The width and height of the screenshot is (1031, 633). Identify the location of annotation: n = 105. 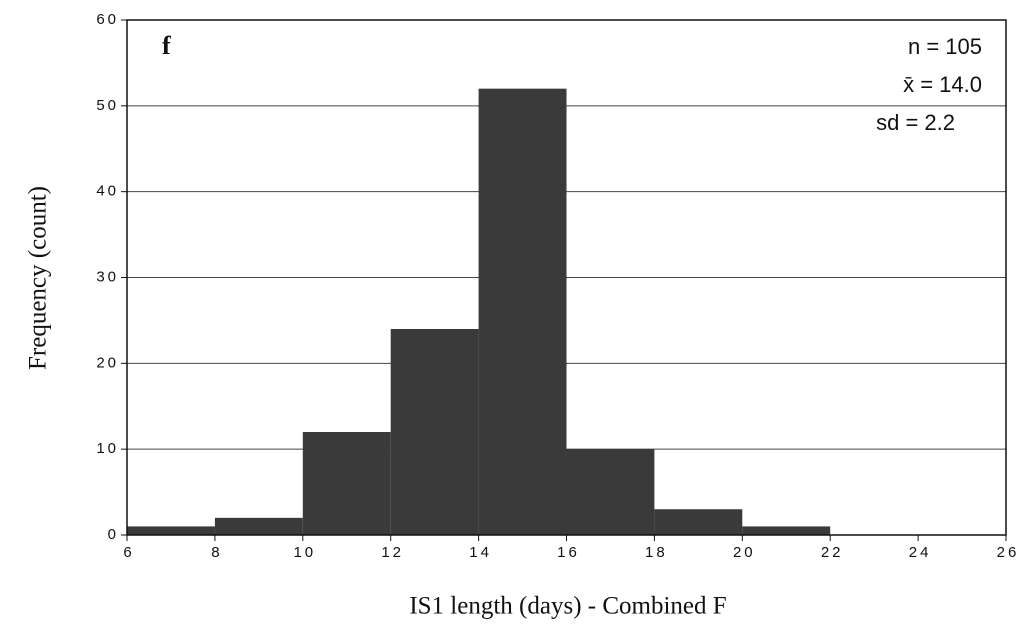
(945, 46).